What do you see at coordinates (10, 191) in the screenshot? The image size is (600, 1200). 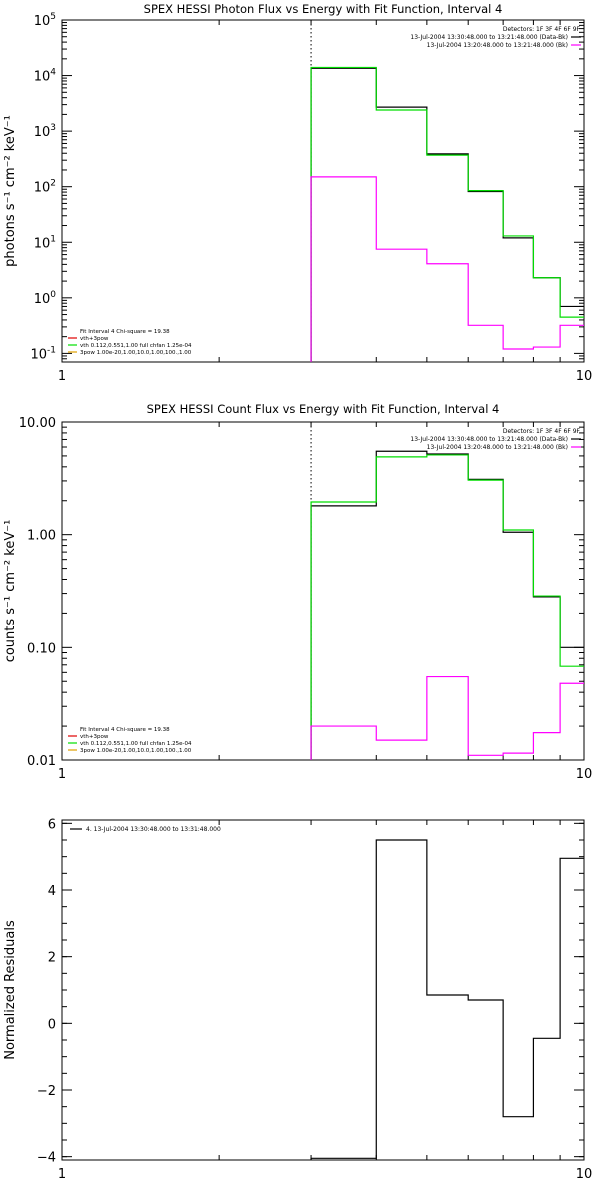 I see `y-axis-label: photons s⁻¹ cm⁻² keV⁻¹` at bounding box center [10, 191].